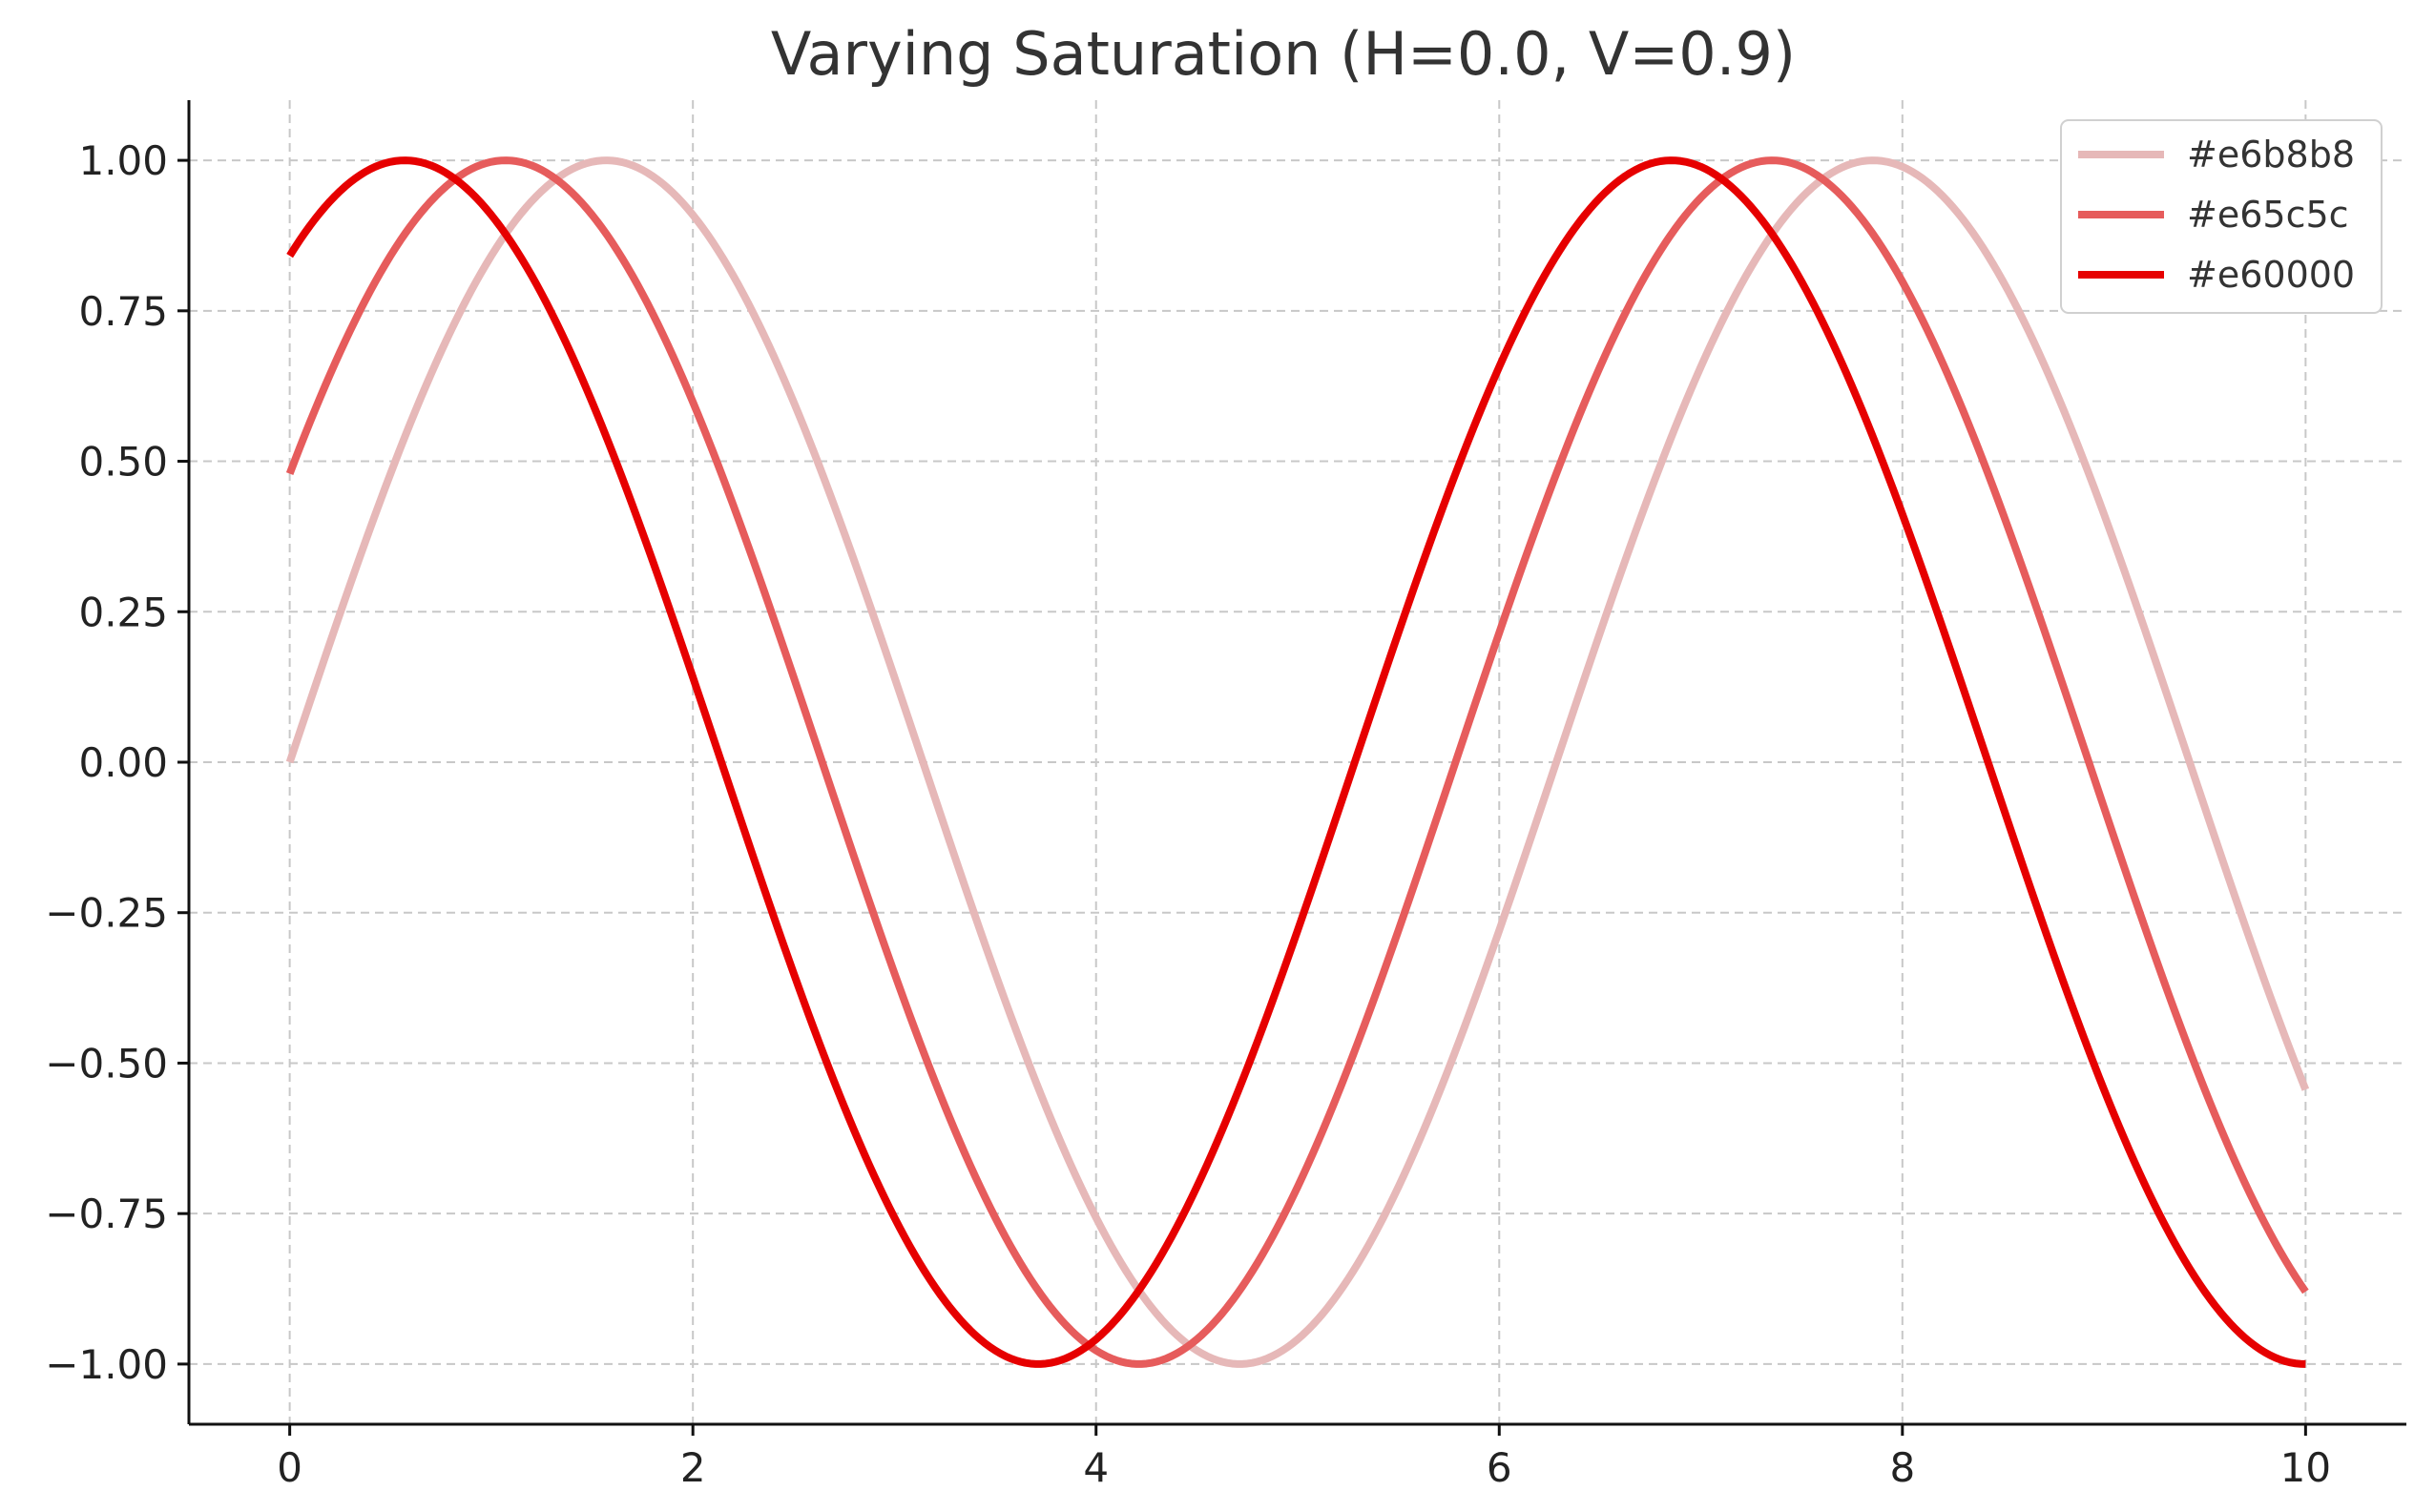 Image resolution: width=2435 pixels, height=1512 pixels. What do you see at coordinates (123, 462) in the screenshot?
I see `y-tick-label: 0.50` at bounding box center [123, 462].